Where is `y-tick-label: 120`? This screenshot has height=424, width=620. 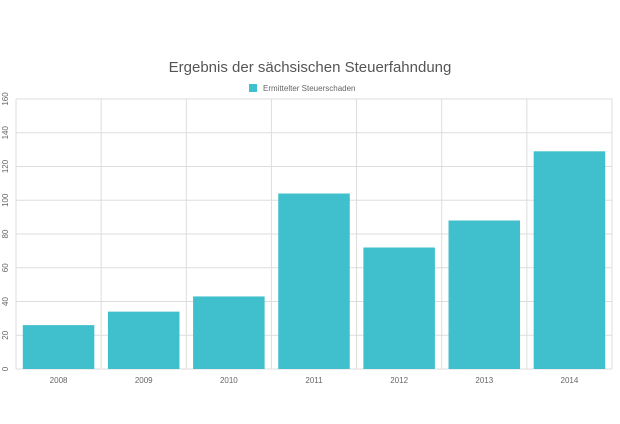
y-tick-label: 120 is located at coordinates (5, 166).